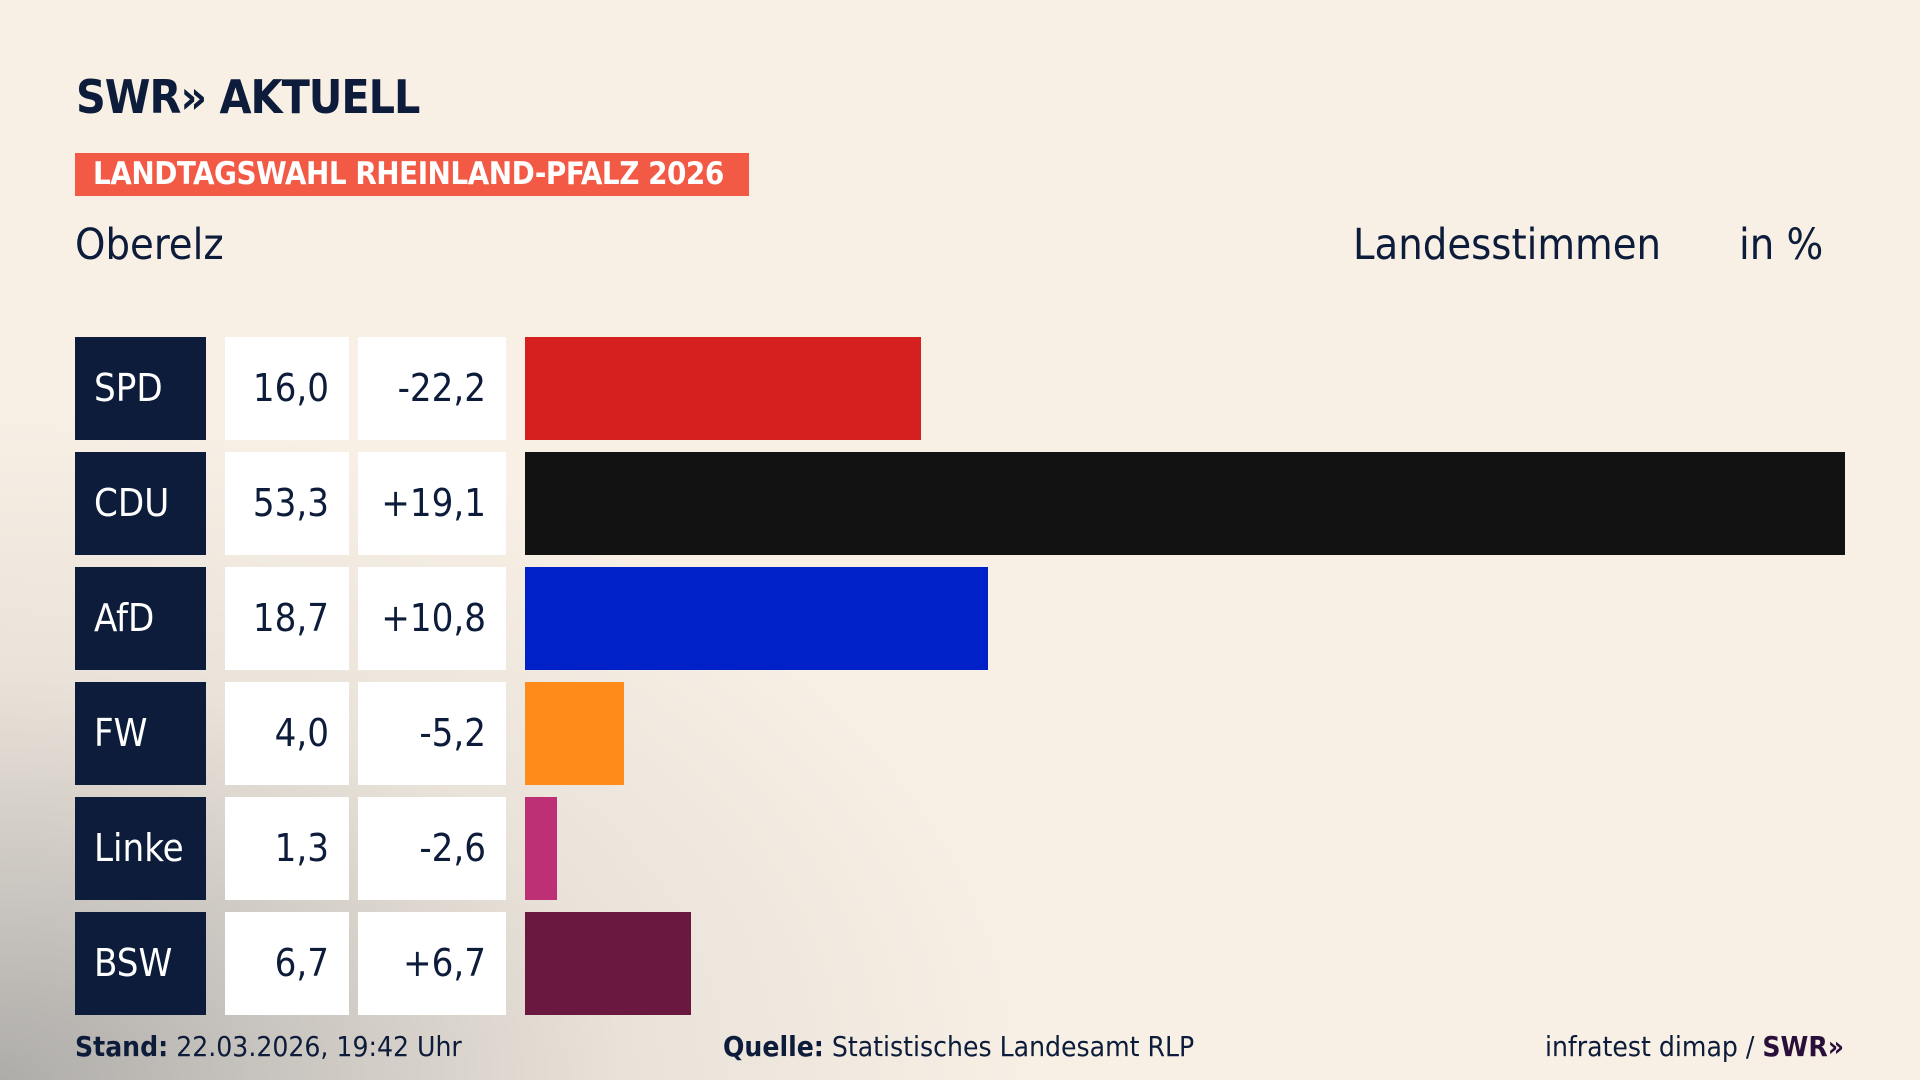 The height and width of the screenshot is (1080, 1920). I want to click on bar-linke, so click(541, 848).